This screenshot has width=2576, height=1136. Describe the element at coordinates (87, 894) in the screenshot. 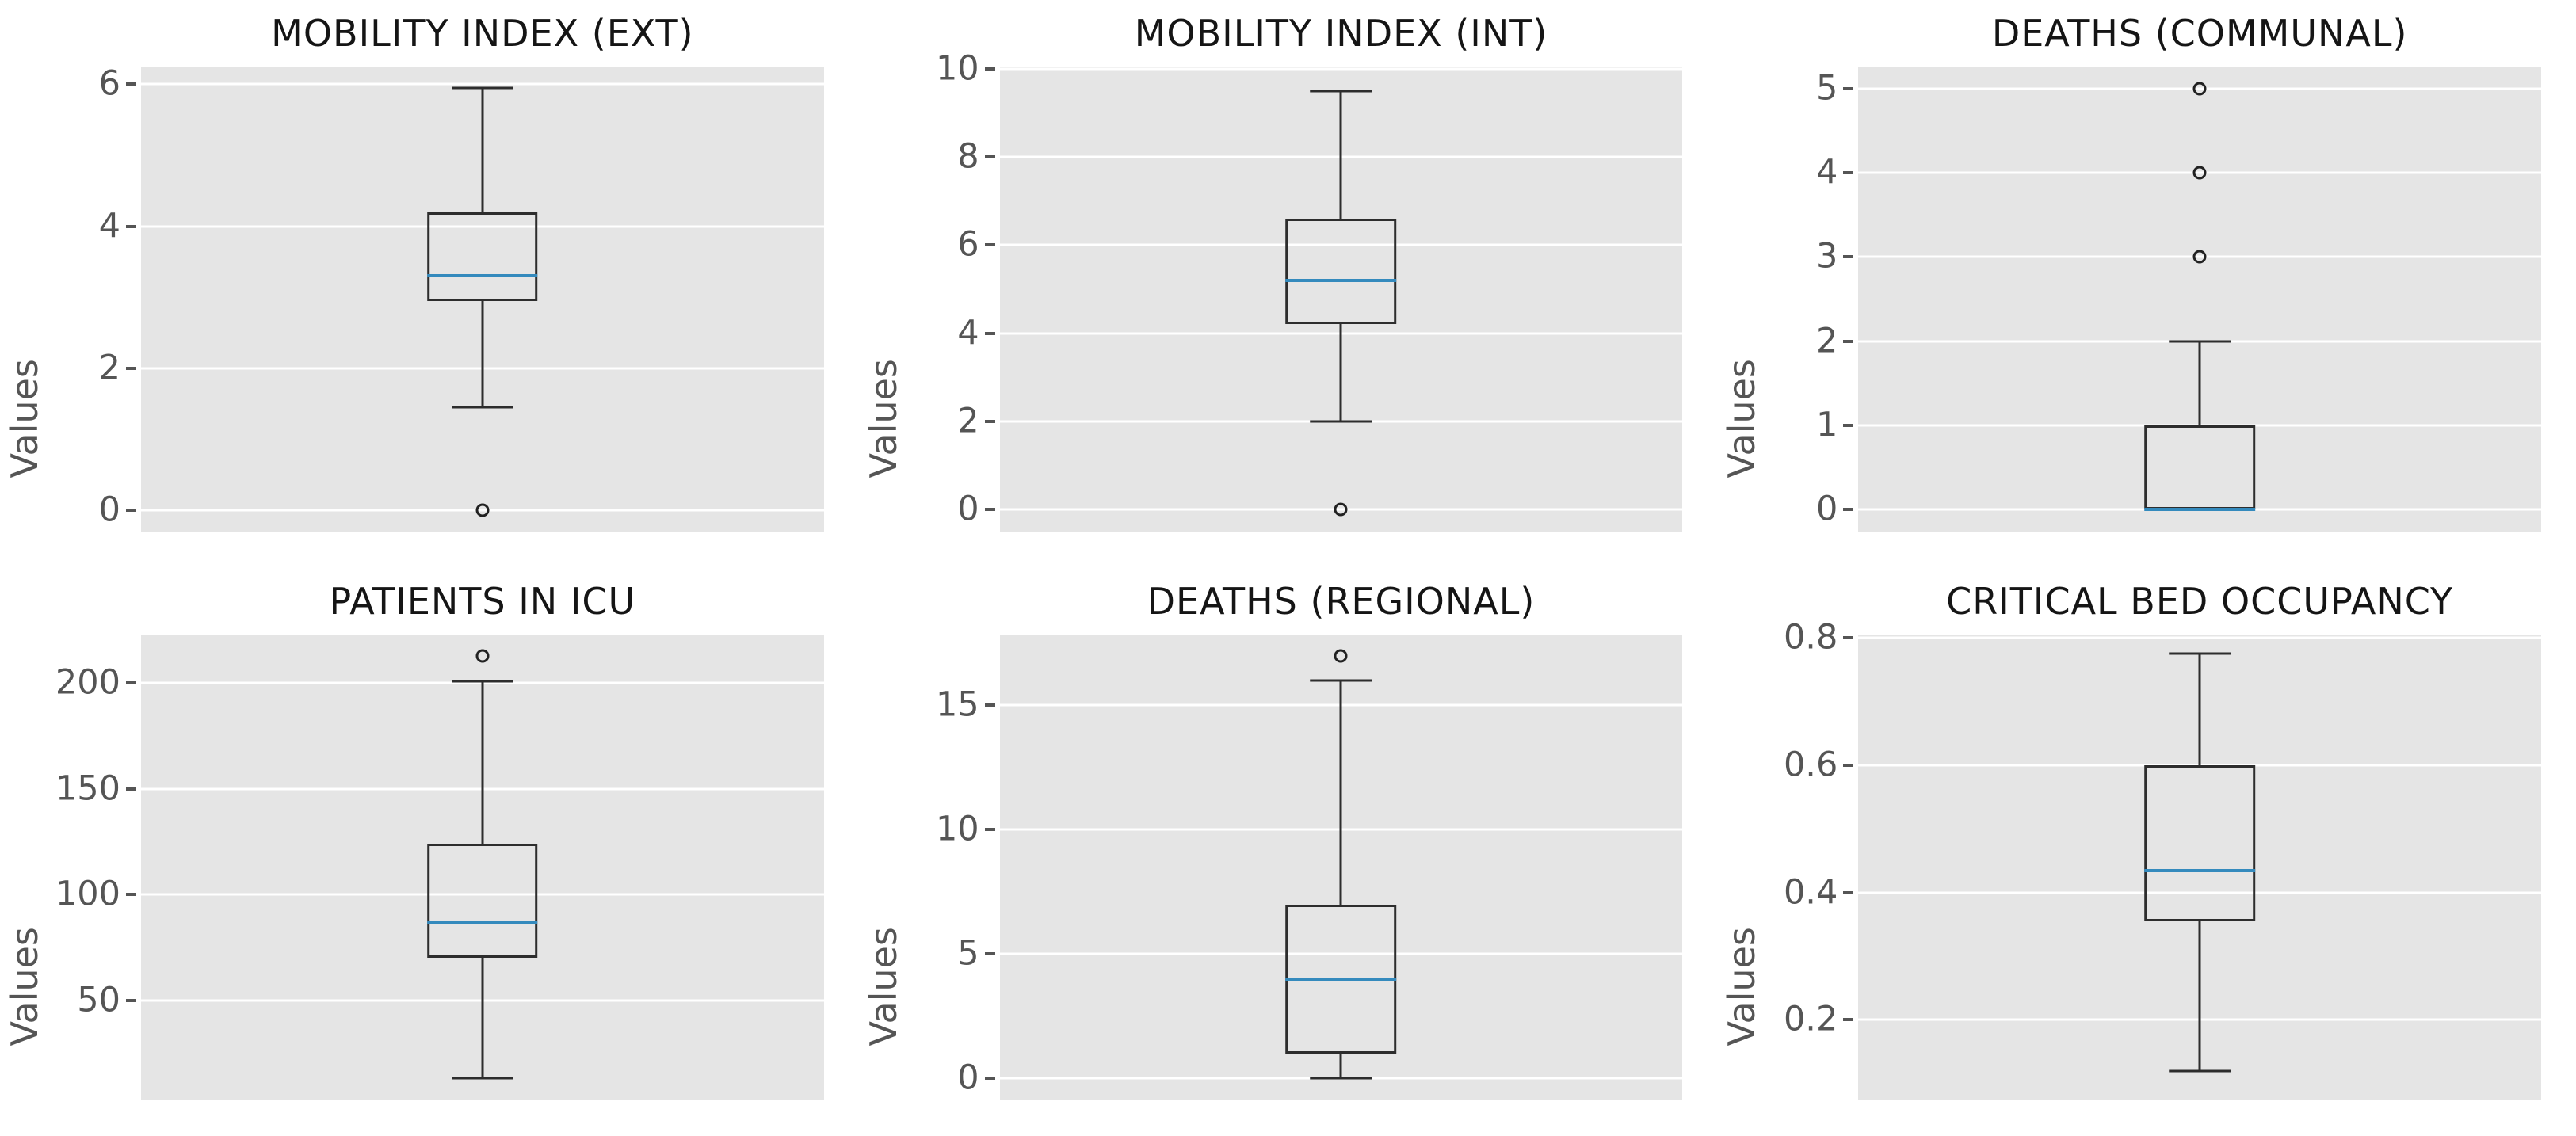

I see `y-tick-label: 100` at that location.